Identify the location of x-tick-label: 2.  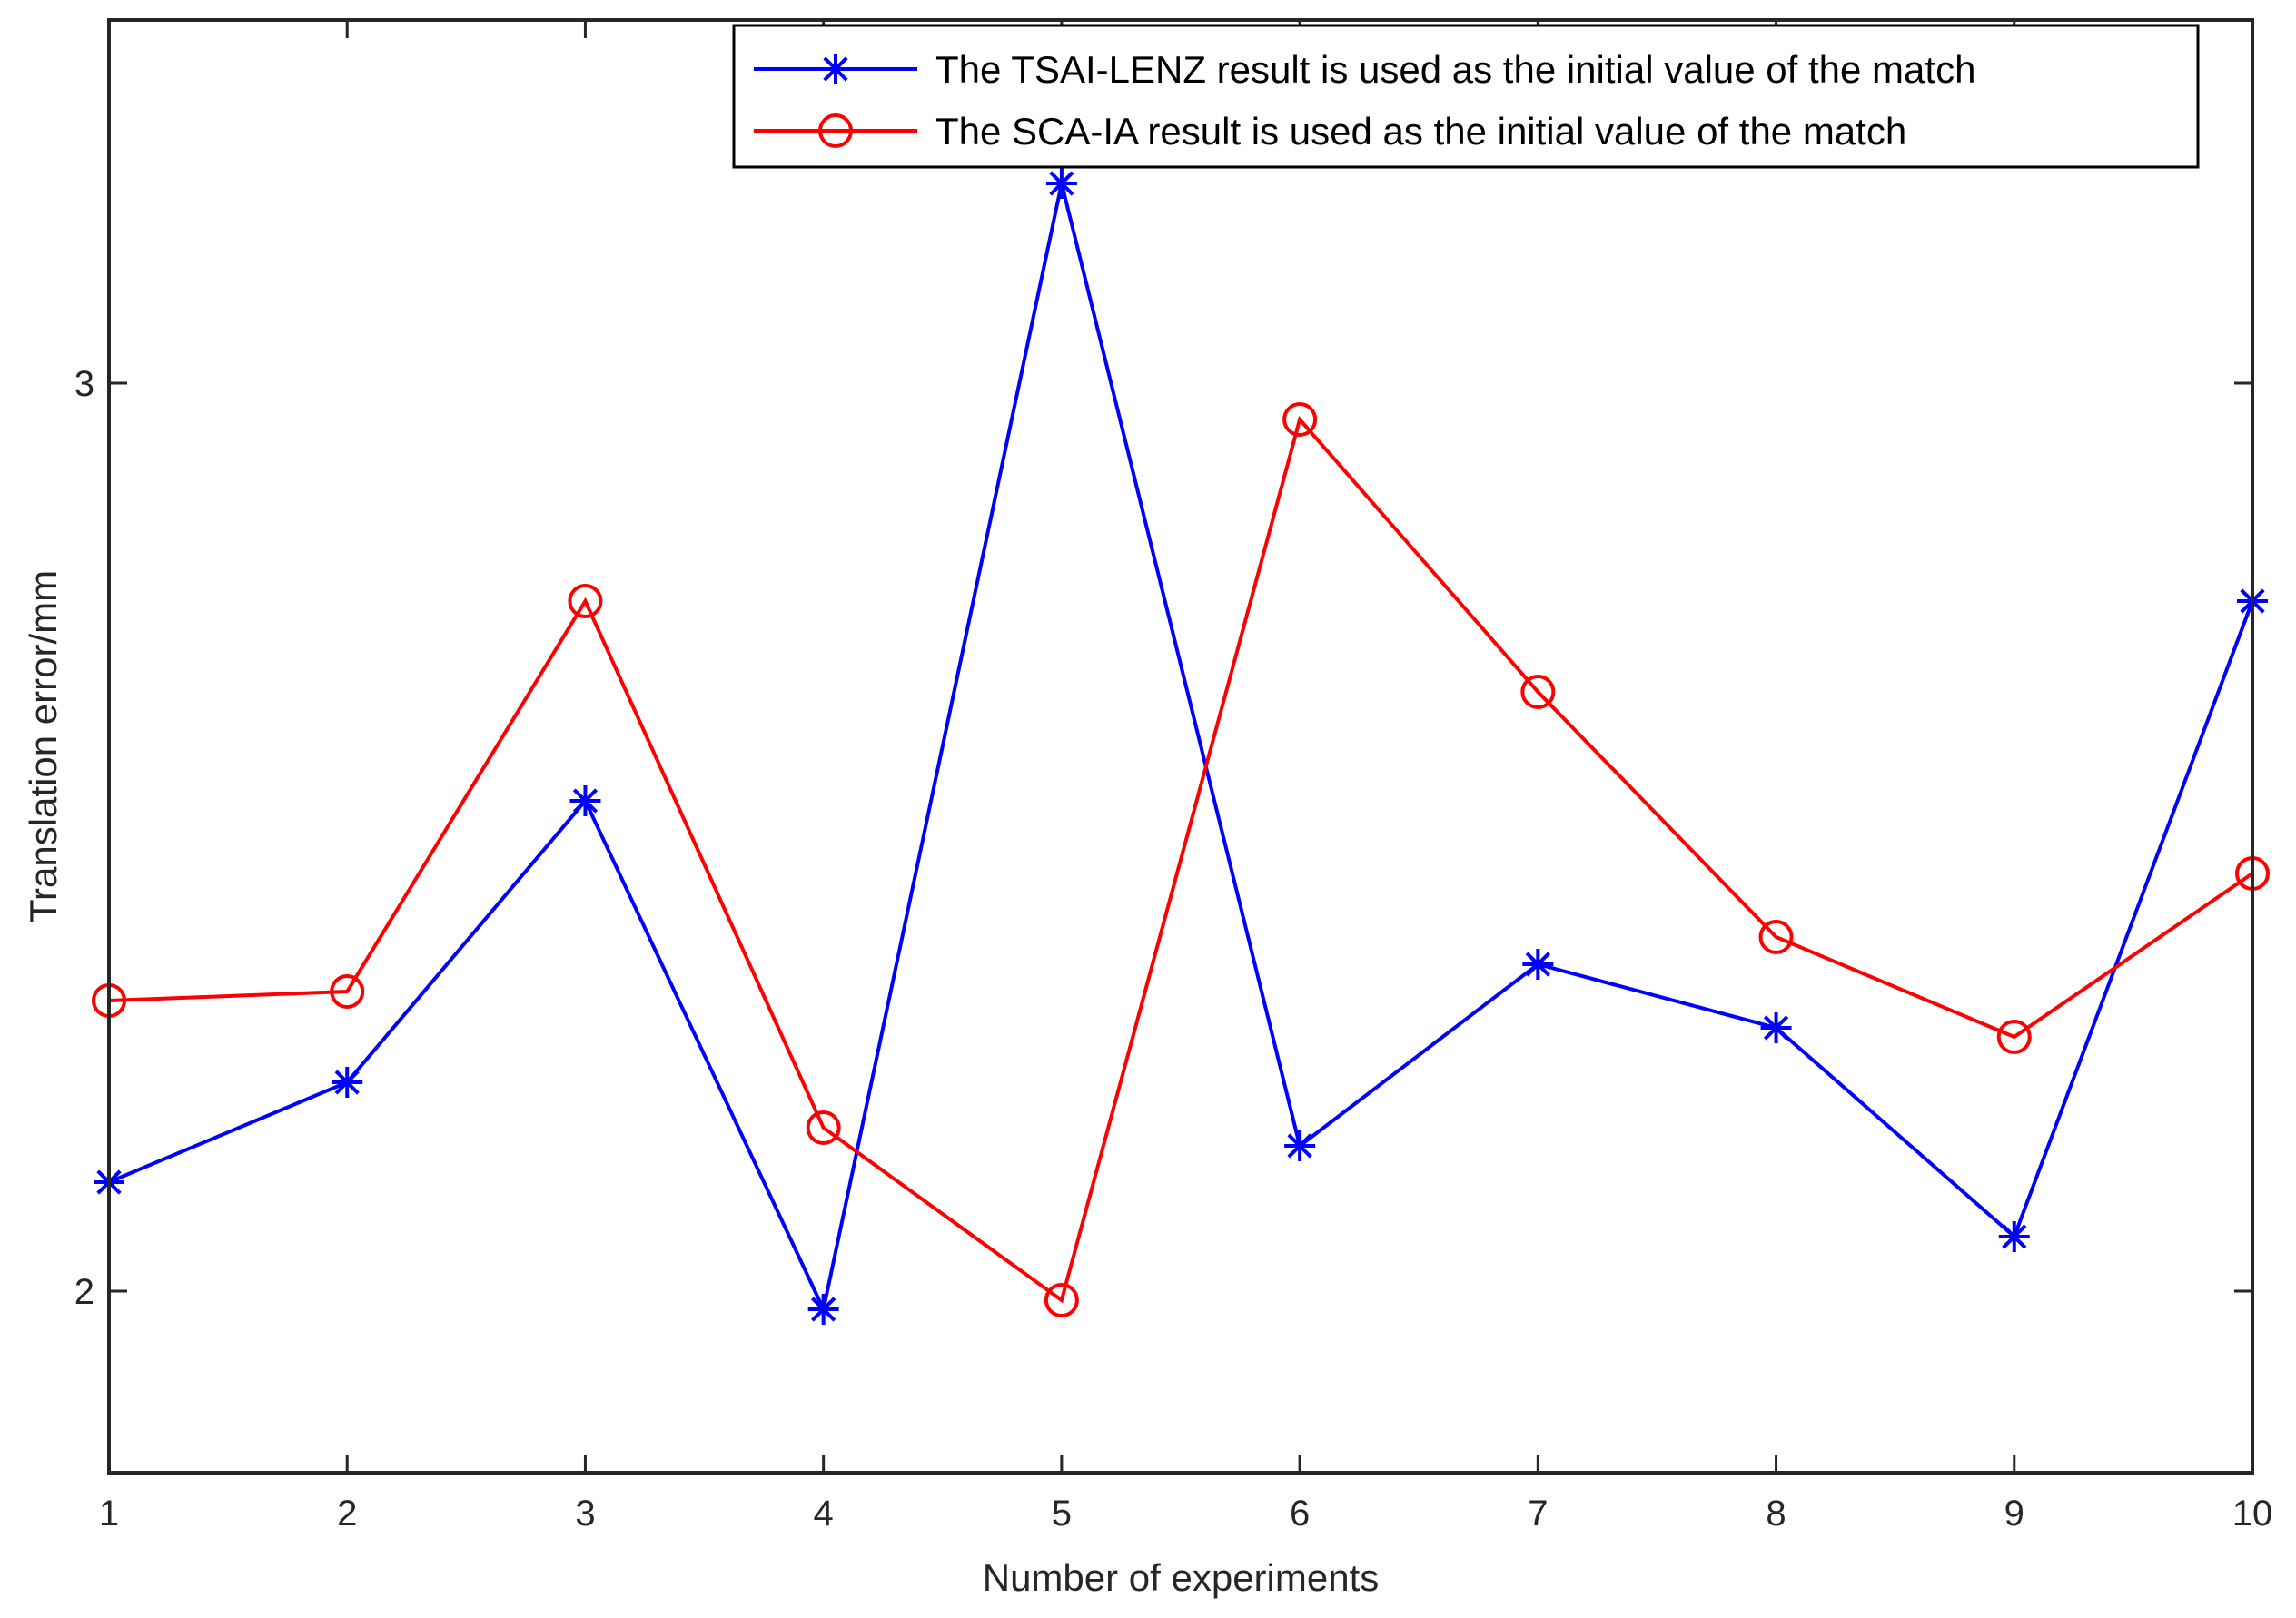
(347, 1514).